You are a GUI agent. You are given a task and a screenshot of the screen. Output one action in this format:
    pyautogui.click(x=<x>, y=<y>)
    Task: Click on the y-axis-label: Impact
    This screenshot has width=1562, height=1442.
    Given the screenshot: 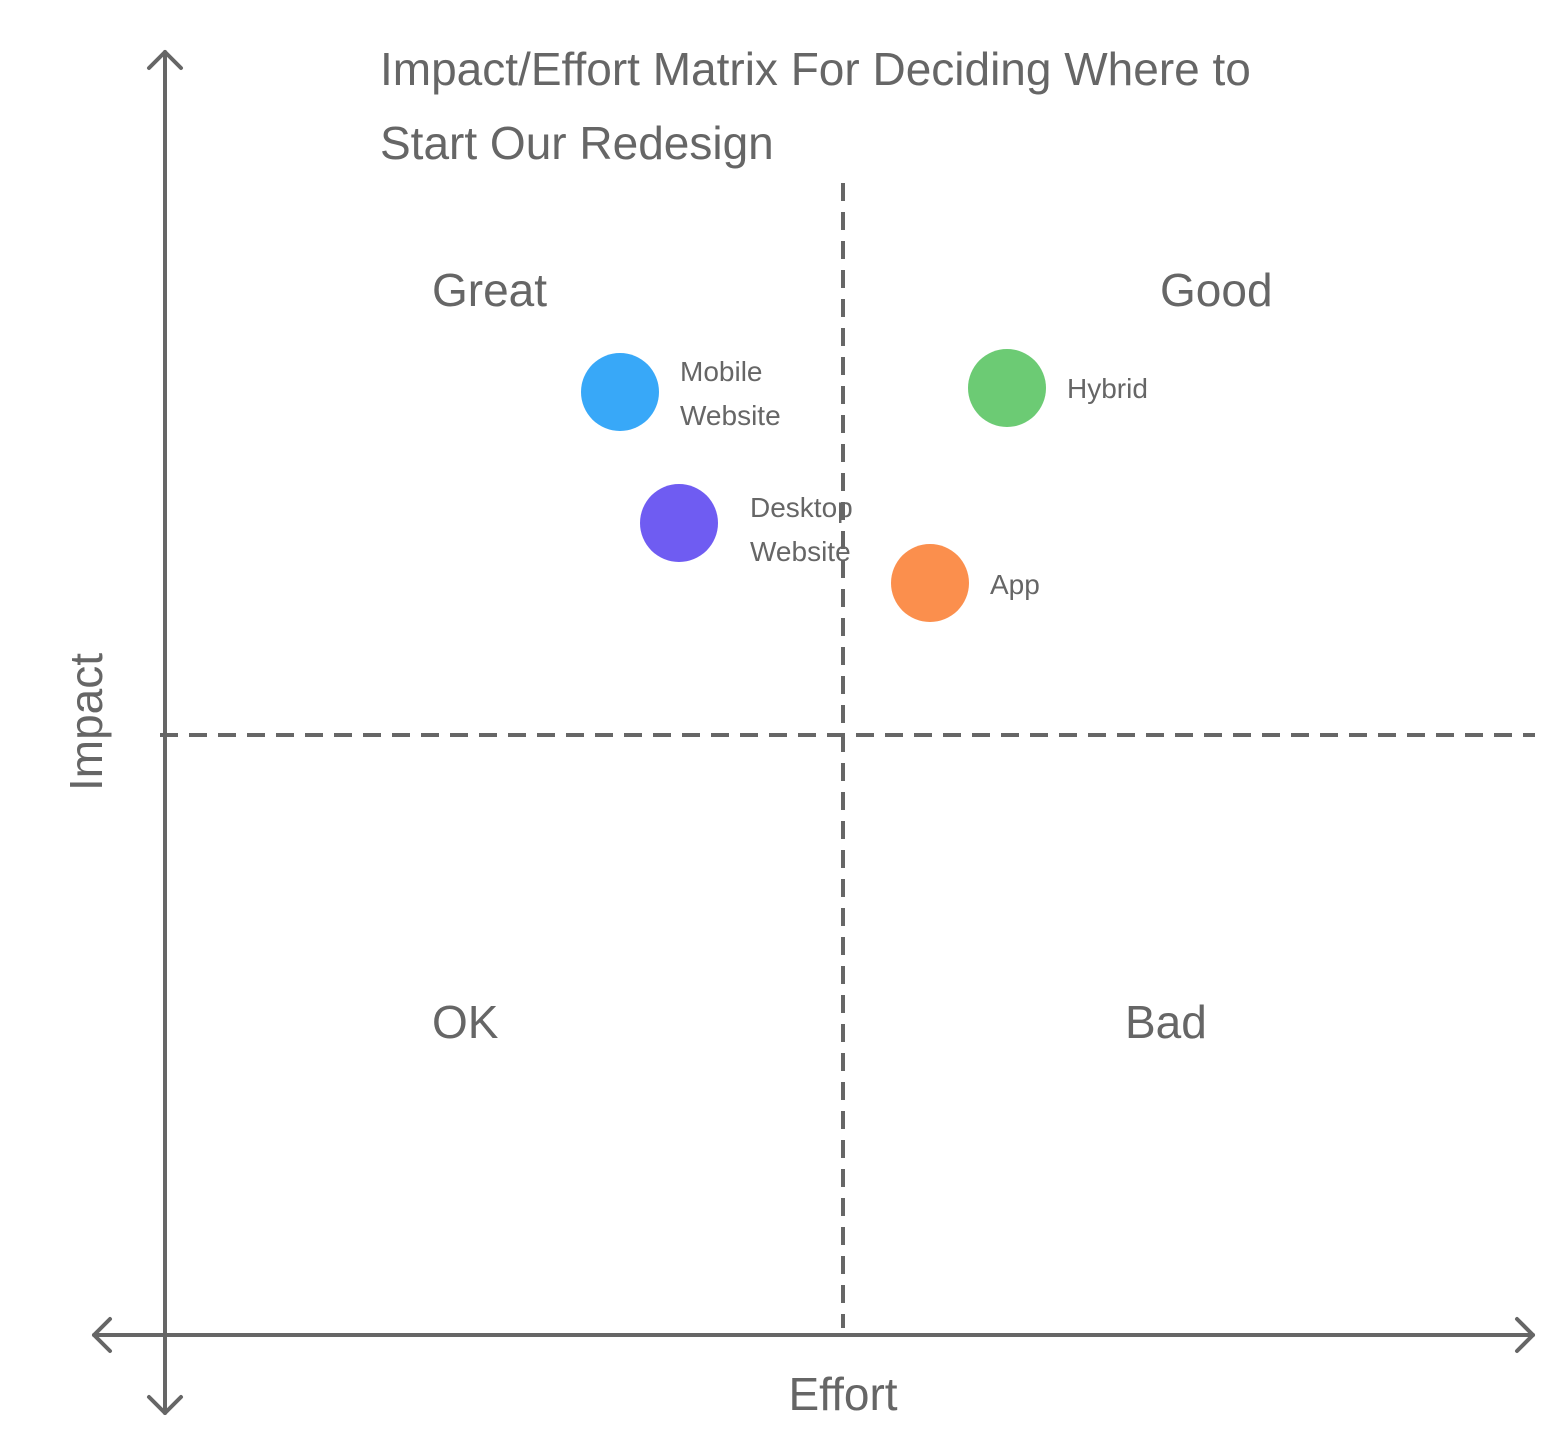 What is the action you would take?
    pyautogui.click(x=86, y=722)
    